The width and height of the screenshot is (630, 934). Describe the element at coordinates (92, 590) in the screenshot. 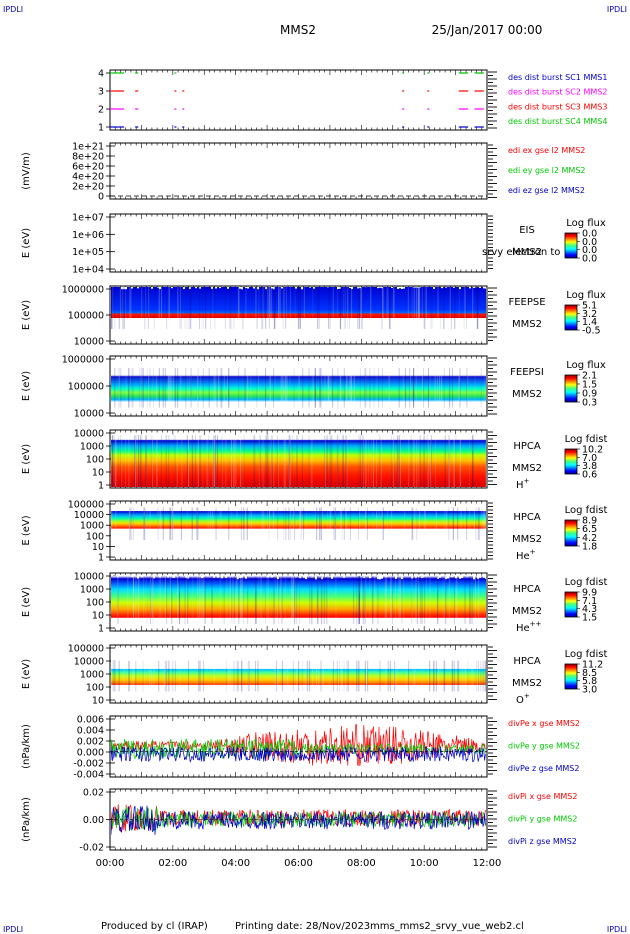

I see `y-tick-label-hpca_hepp: 1000` at that location.